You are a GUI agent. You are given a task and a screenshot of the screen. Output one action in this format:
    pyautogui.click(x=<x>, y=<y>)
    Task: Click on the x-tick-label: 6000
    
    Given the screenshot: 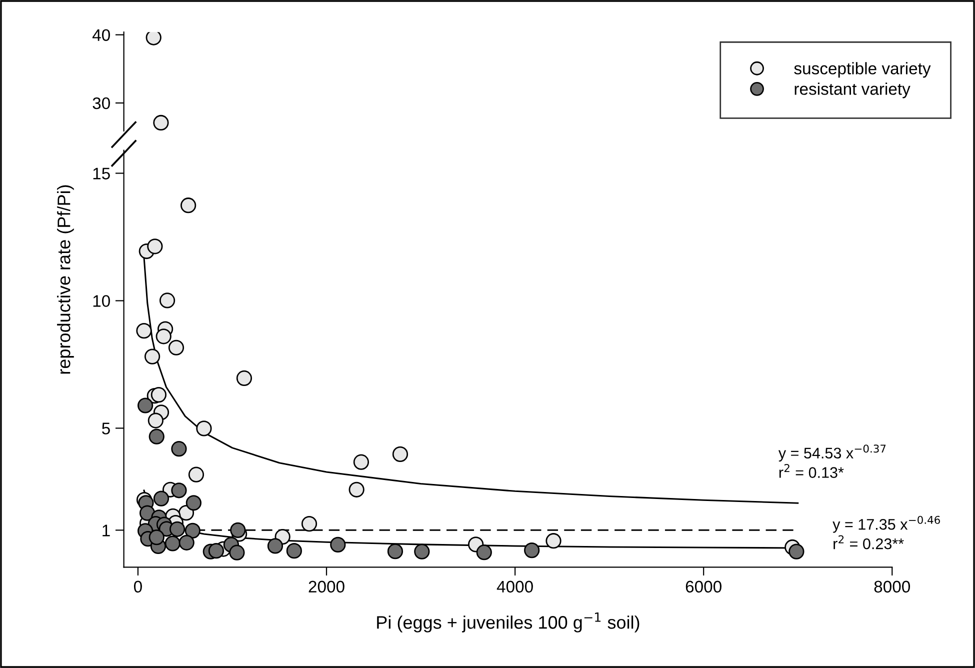 What is the action you would take?
    pyautogui.click(x=704, y=586)
    